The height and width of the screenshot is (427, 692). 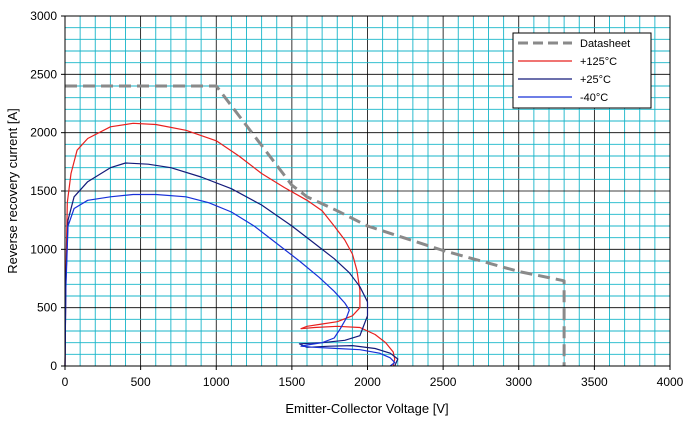 I want to click on y-tick-label: 0, so click(x=53, y=366).